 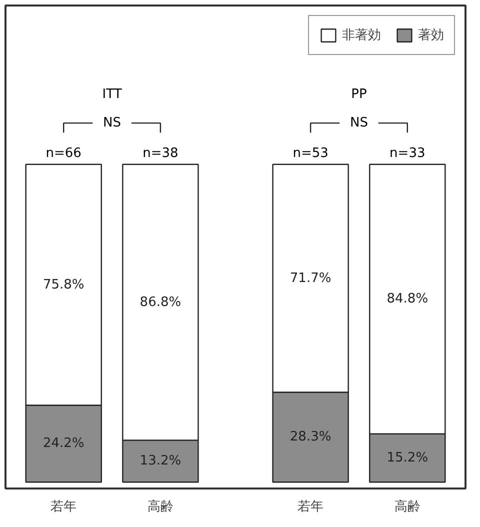 I want to click on text: n=38, so click(x=160, y=153).